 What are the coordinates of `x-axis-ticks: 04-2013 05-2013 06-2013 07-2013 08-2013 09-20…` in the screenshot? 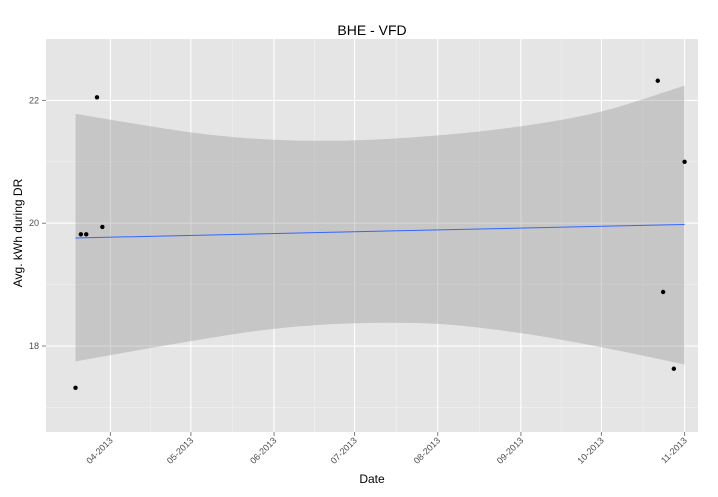 It's located at (386, 449).